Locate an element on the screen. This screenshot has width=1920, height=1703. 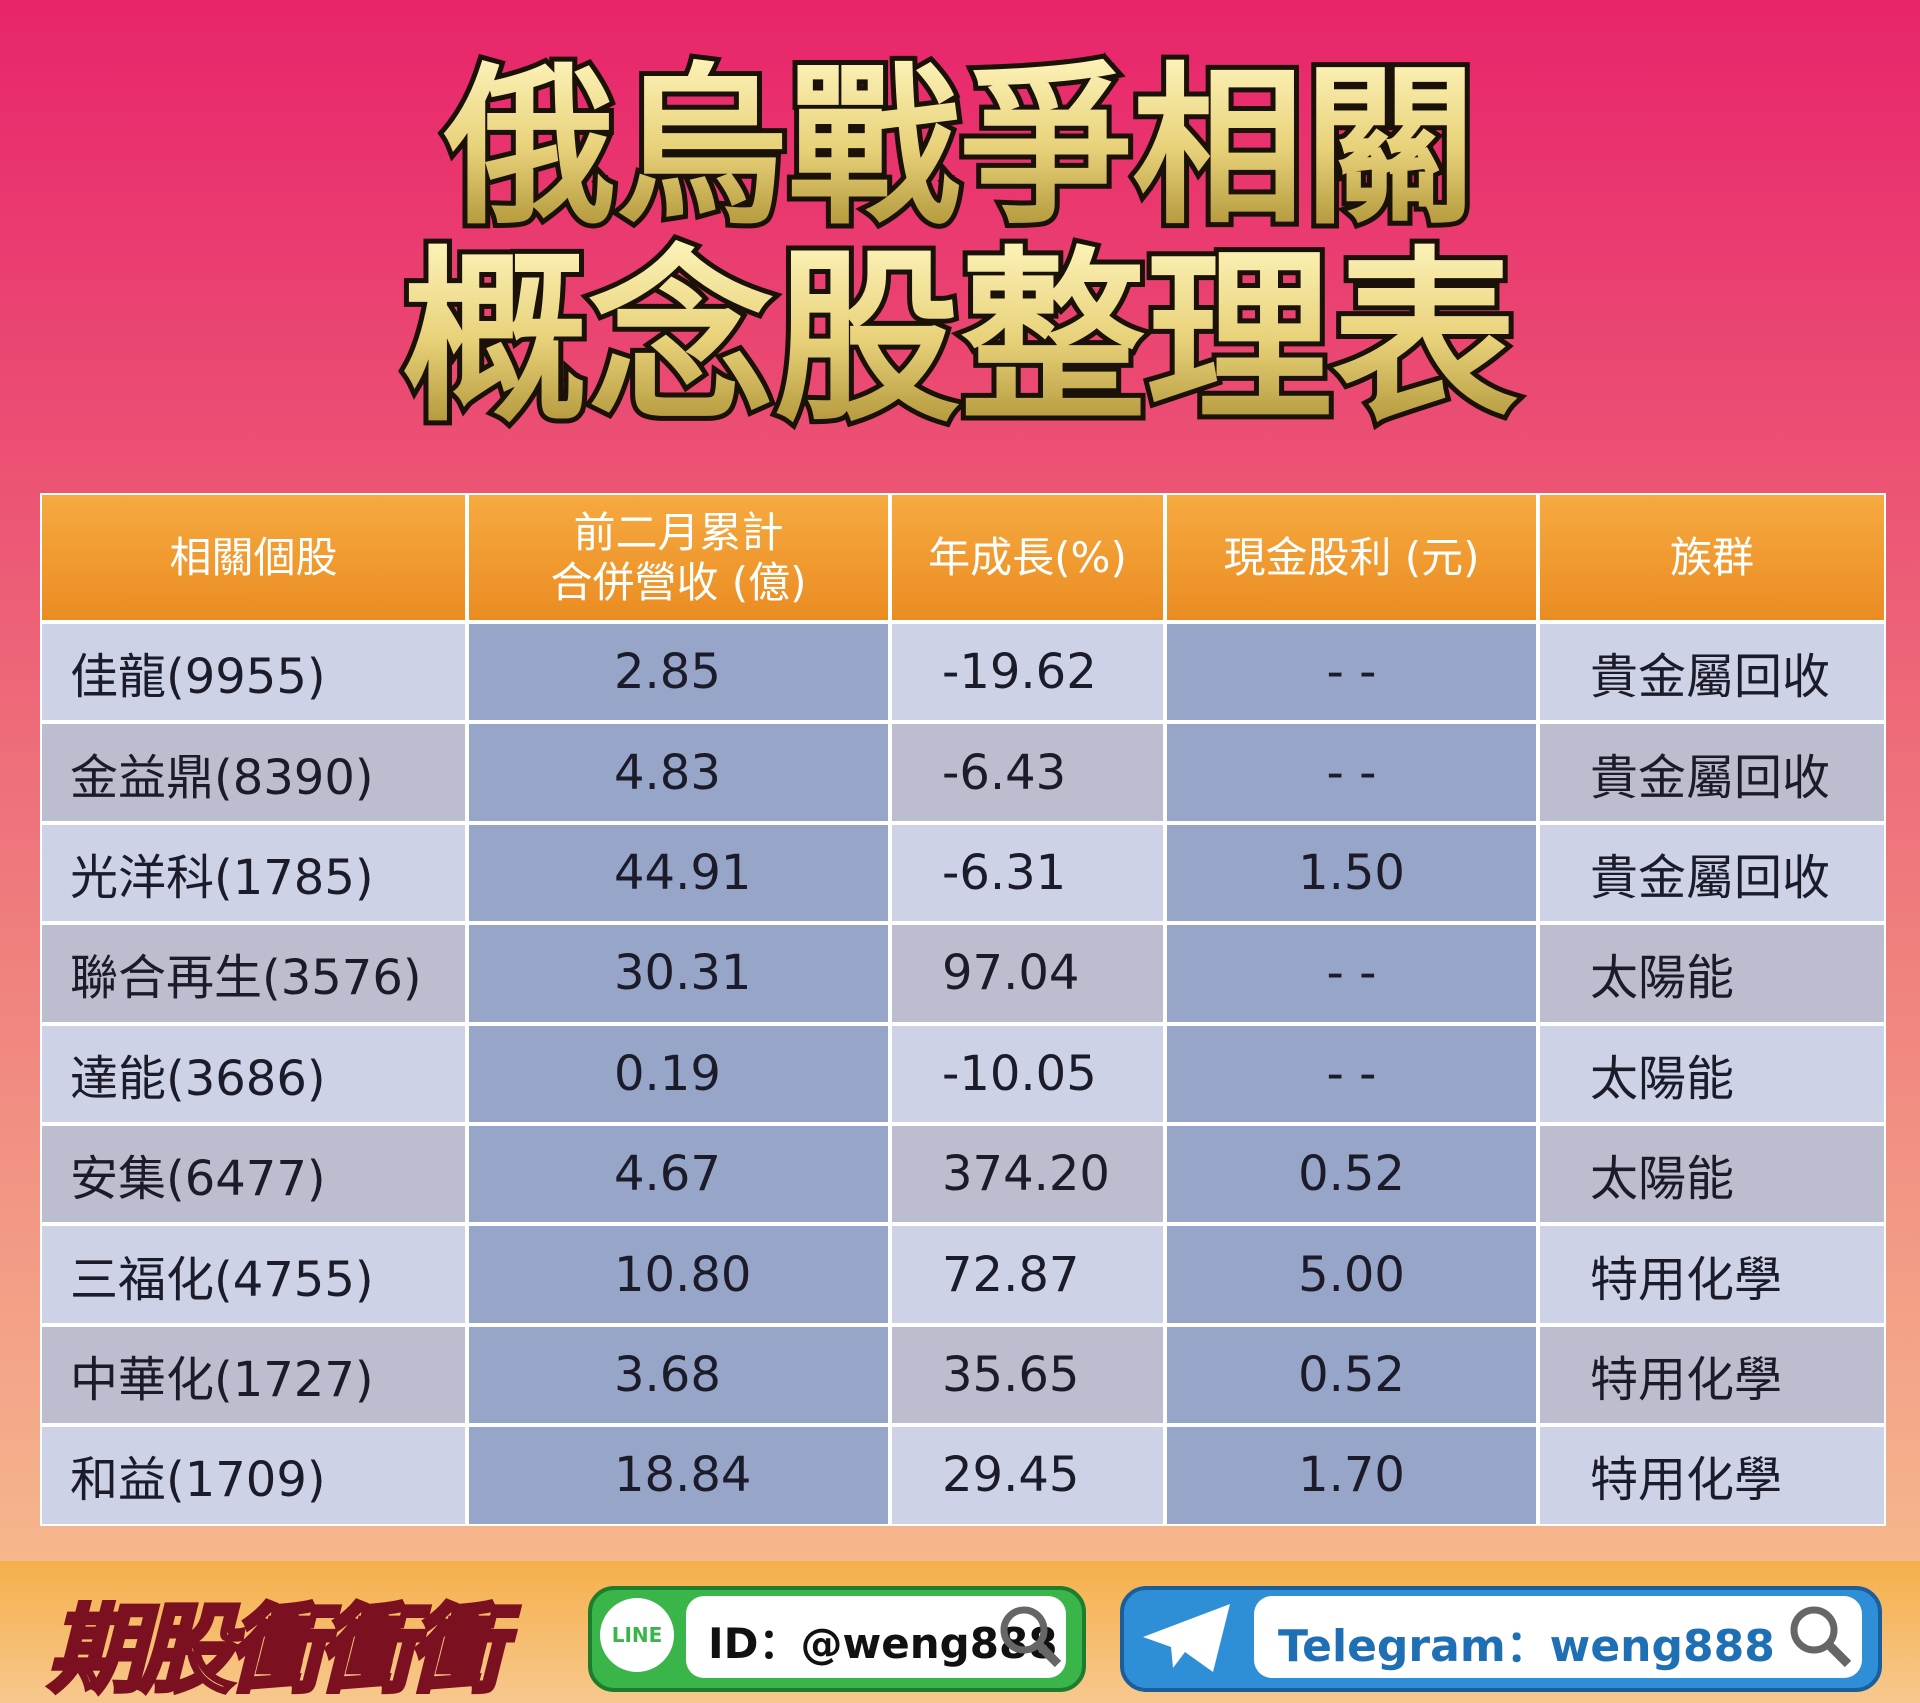
table-cell: 97.04 is located at coordinates (1027, 973).